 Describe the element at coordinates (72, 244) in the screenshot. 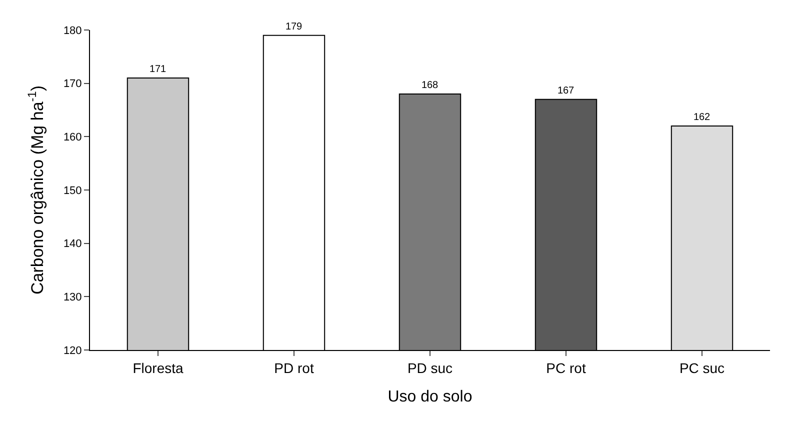

I see `y-tick-label: 140` at that location.